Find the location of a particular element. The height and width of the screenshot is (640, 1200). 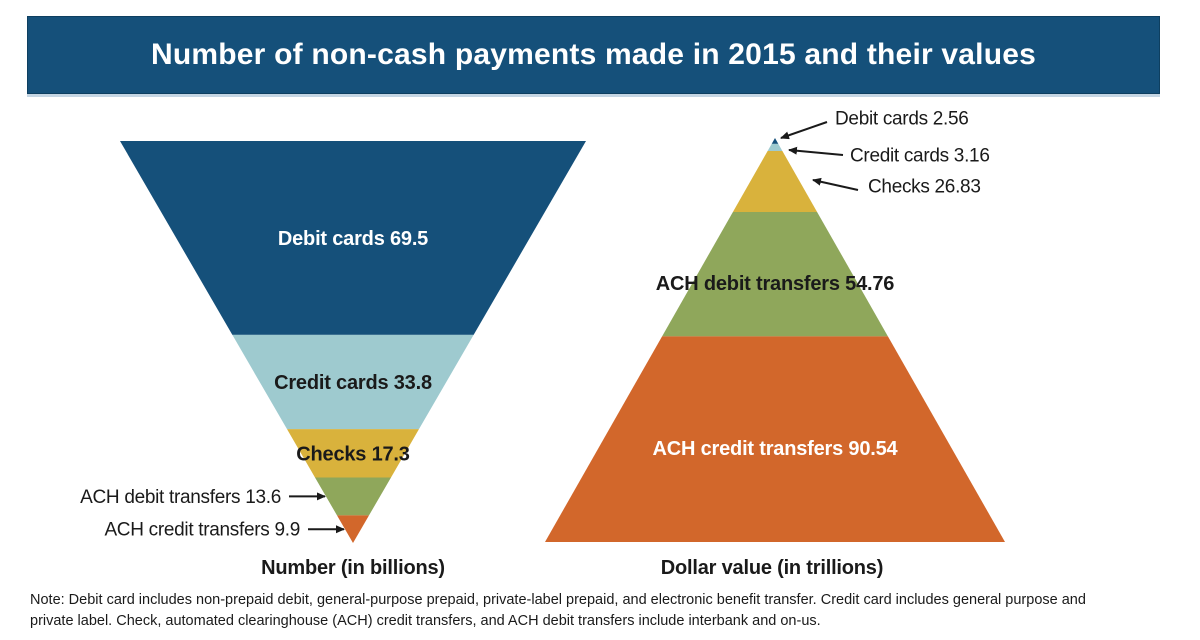

number-segment-label-checks: Checks 17.3 is located at coordinates (353, 454).